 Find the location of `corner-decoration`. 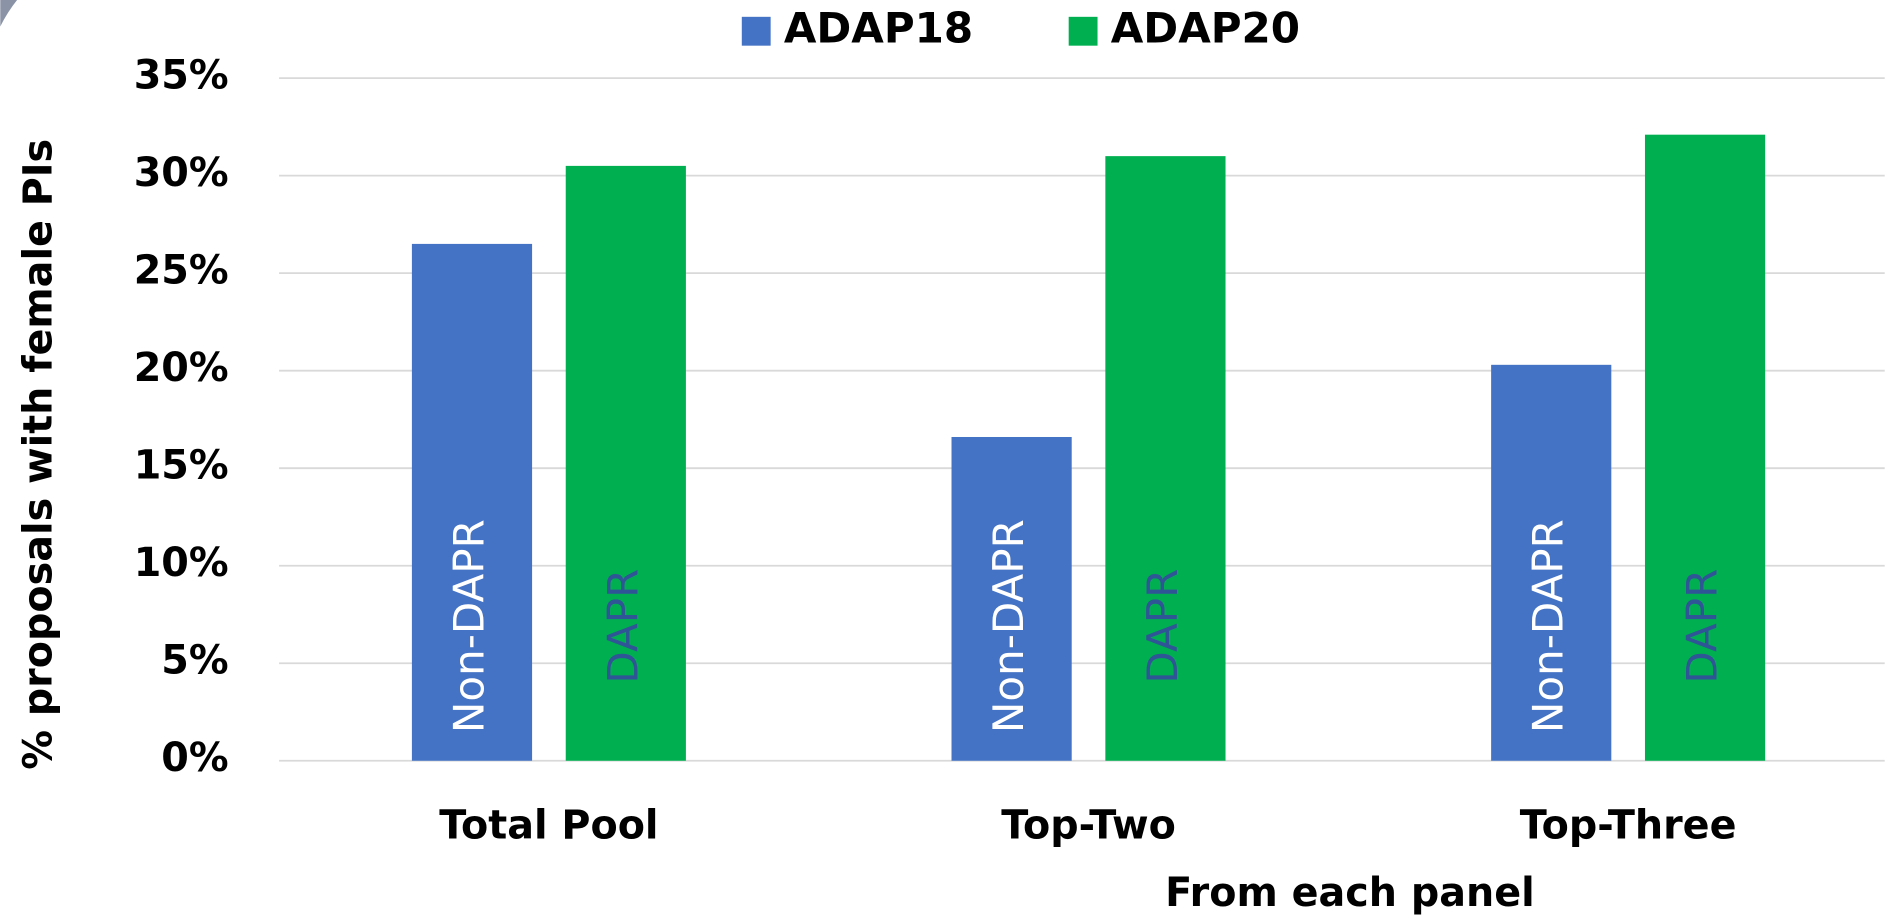

corner-decoration is located at coordinates (9, 13).